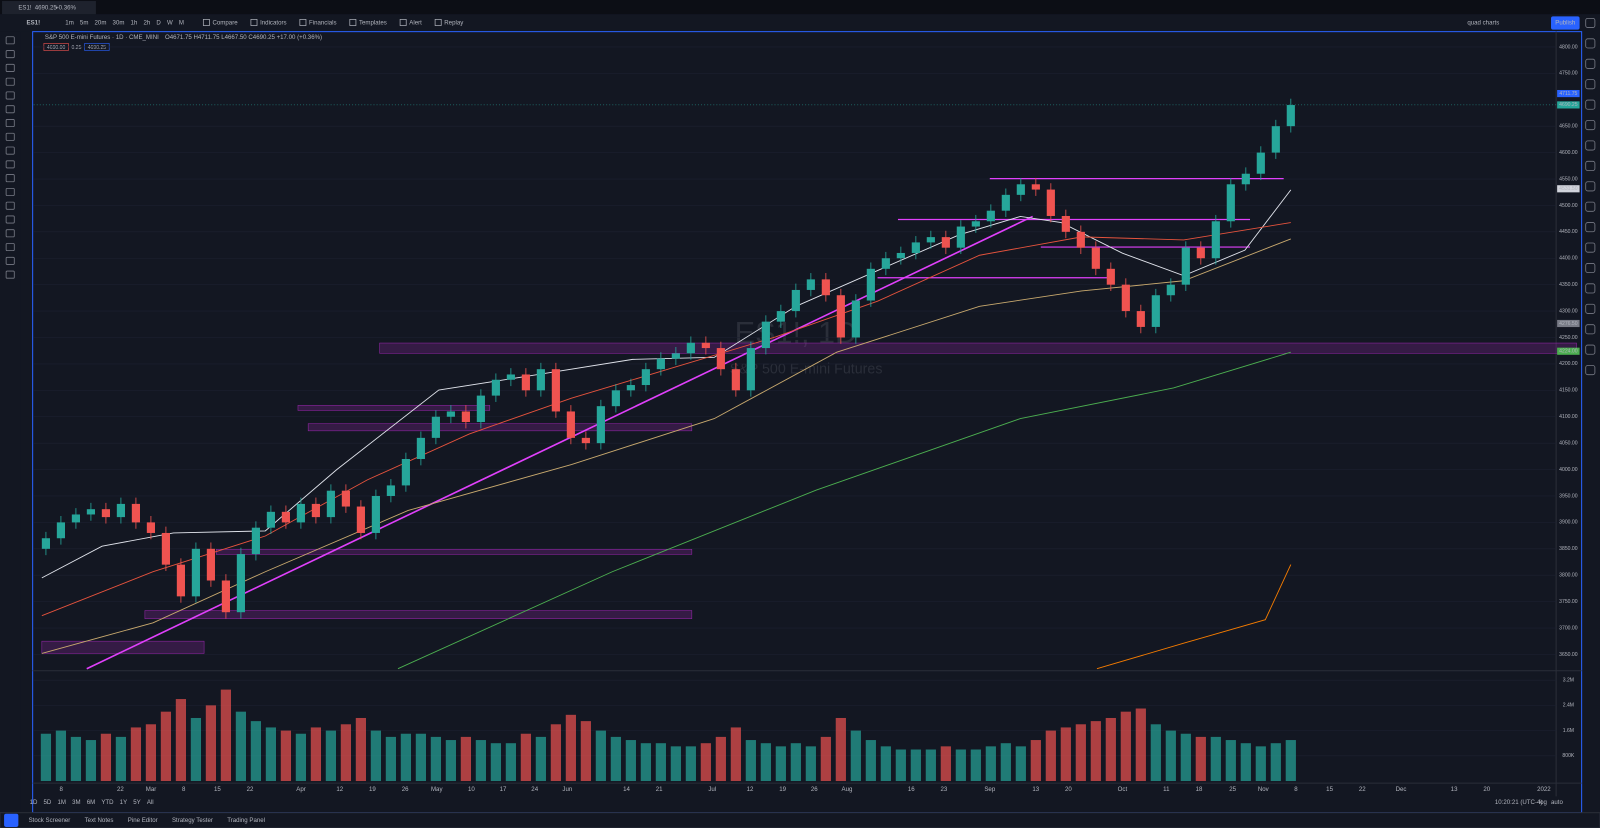  What do you see at coordinates (814, 789) in the screenshot?
I see `time-label: 26` at bounding box center [814, 789].